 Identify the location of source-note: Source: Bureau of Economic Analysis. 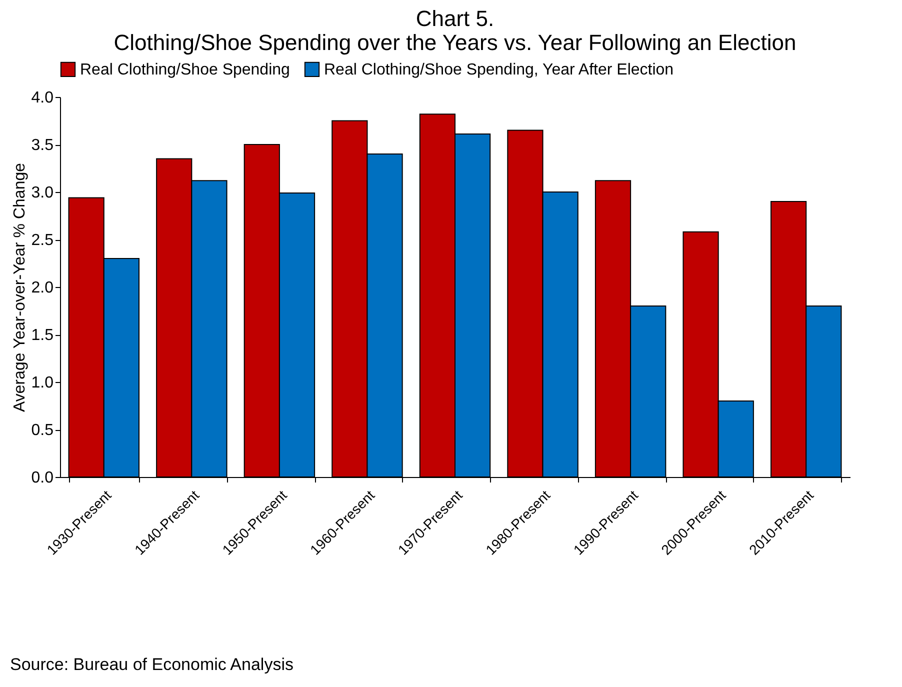
(152, 665).